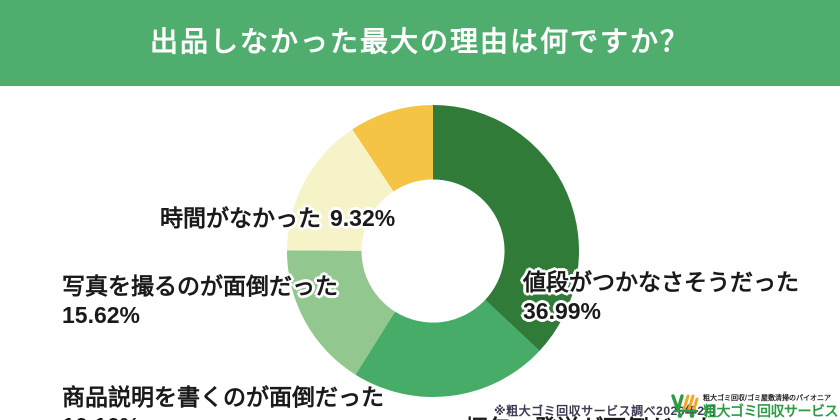 The height and width of the screenshot is (420, 840). What do you see at coordinates (767, 398) in the screenshot?
I see `brand-tagline: 粗大ゴミ回収/ゴミ屋敷清掃のパイオニア` at bounding box center [767, 398].